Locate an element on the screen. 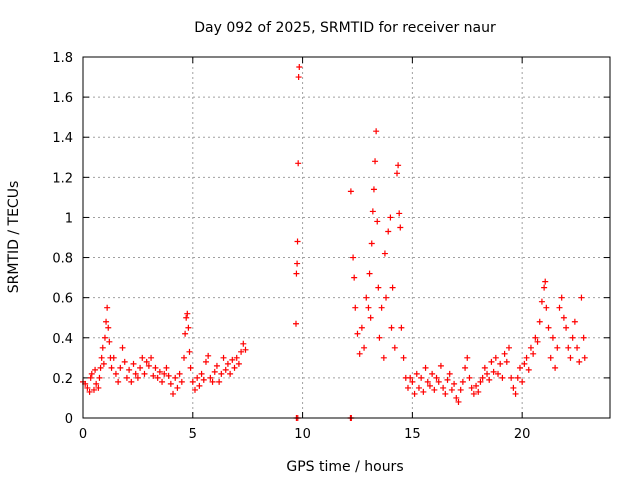 The width and height of the screenshot is (640, 480). x-axis-label: GPS time / hours is located at coordinates (344, 467).